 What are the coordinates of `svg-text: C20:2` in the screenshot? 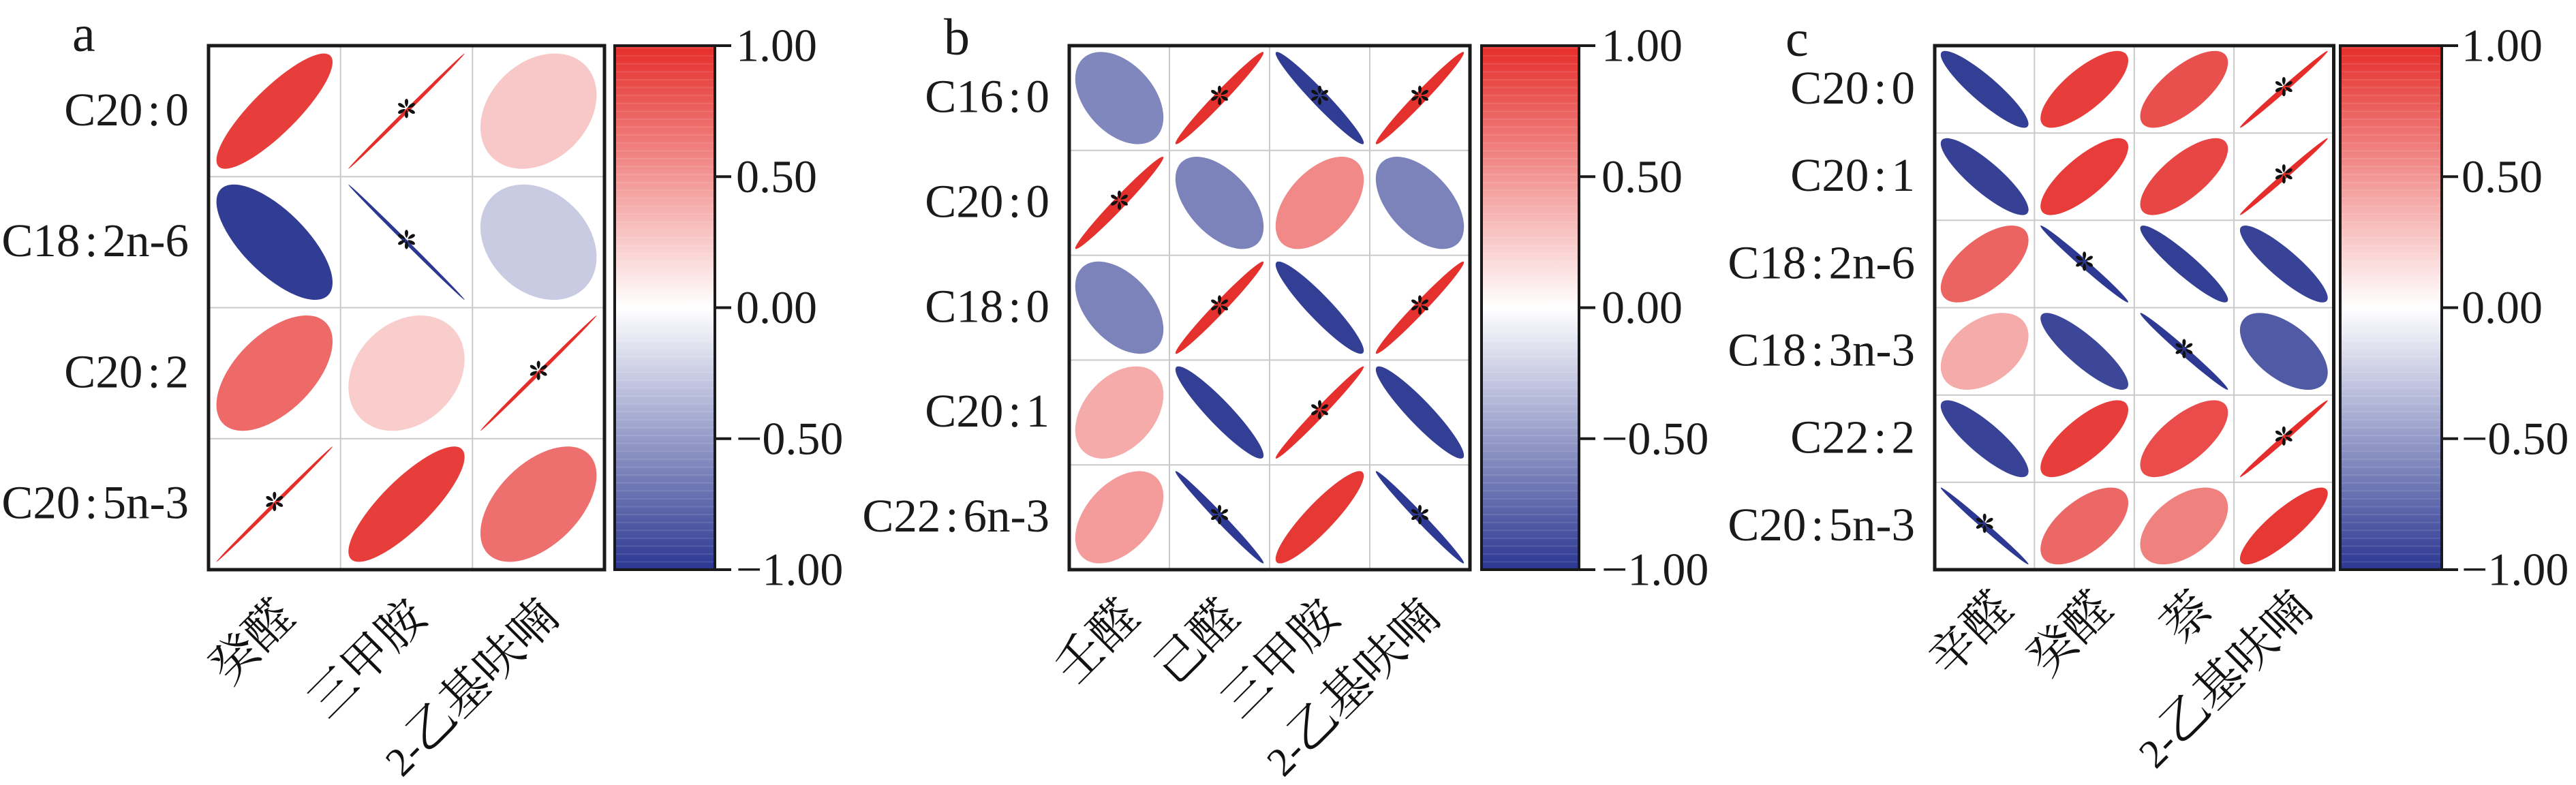 It's located at (126, 372).